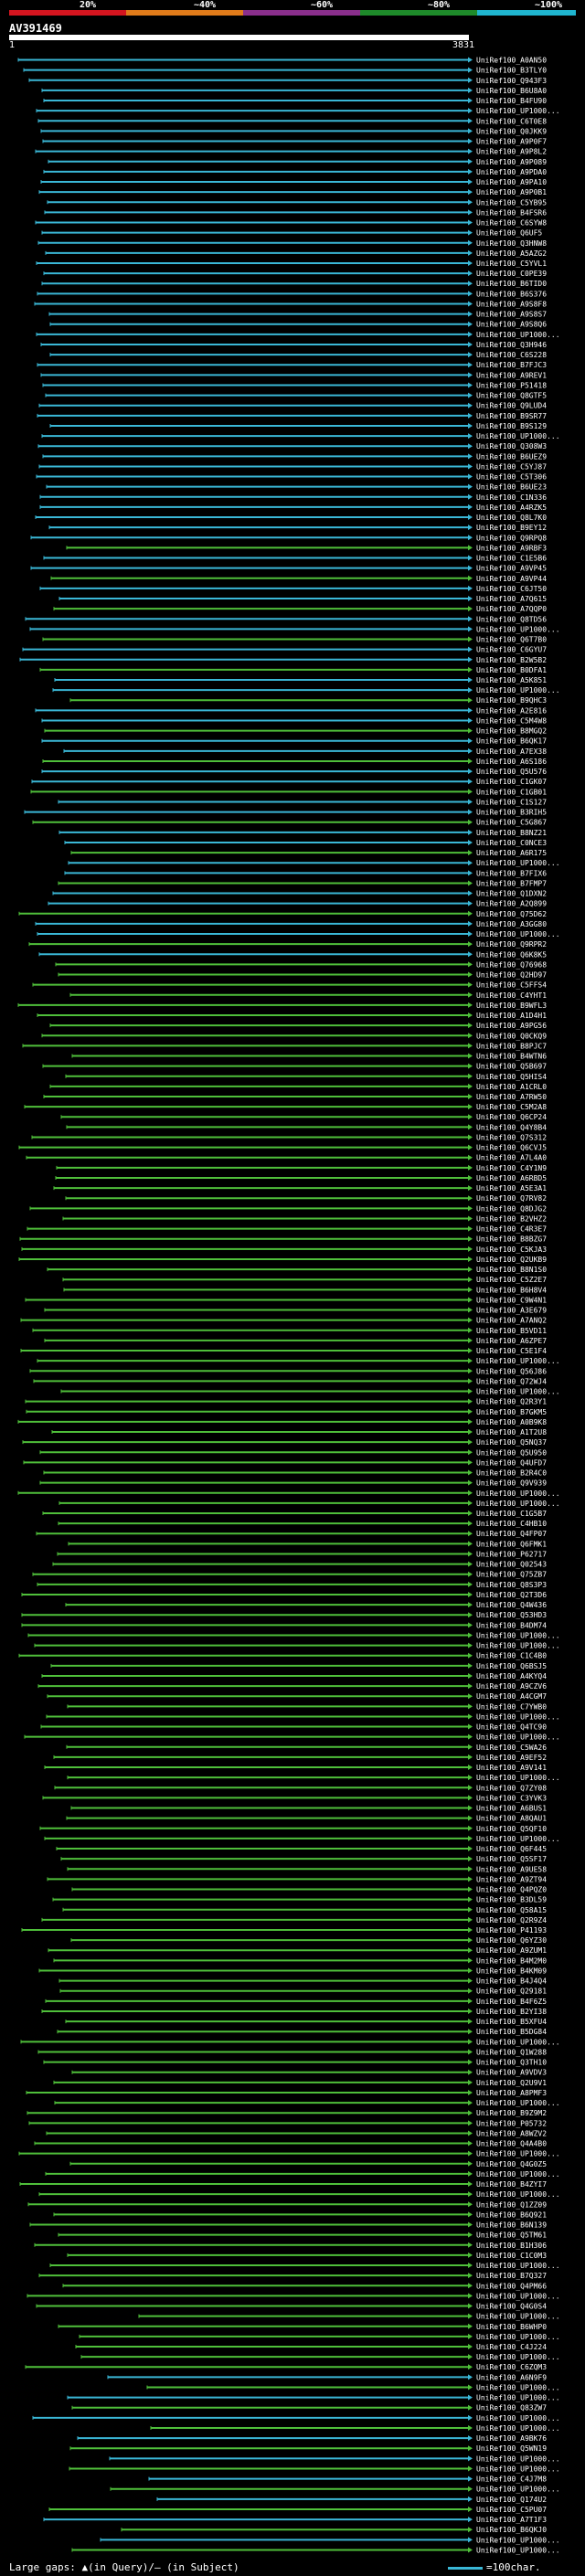 The image size is (585, 2576). What do you see at coordinates (512, 1442) in the screenshot?
I see `hit-label: UniRef100_Q5NQ37` at bounding box center [512, 1442].